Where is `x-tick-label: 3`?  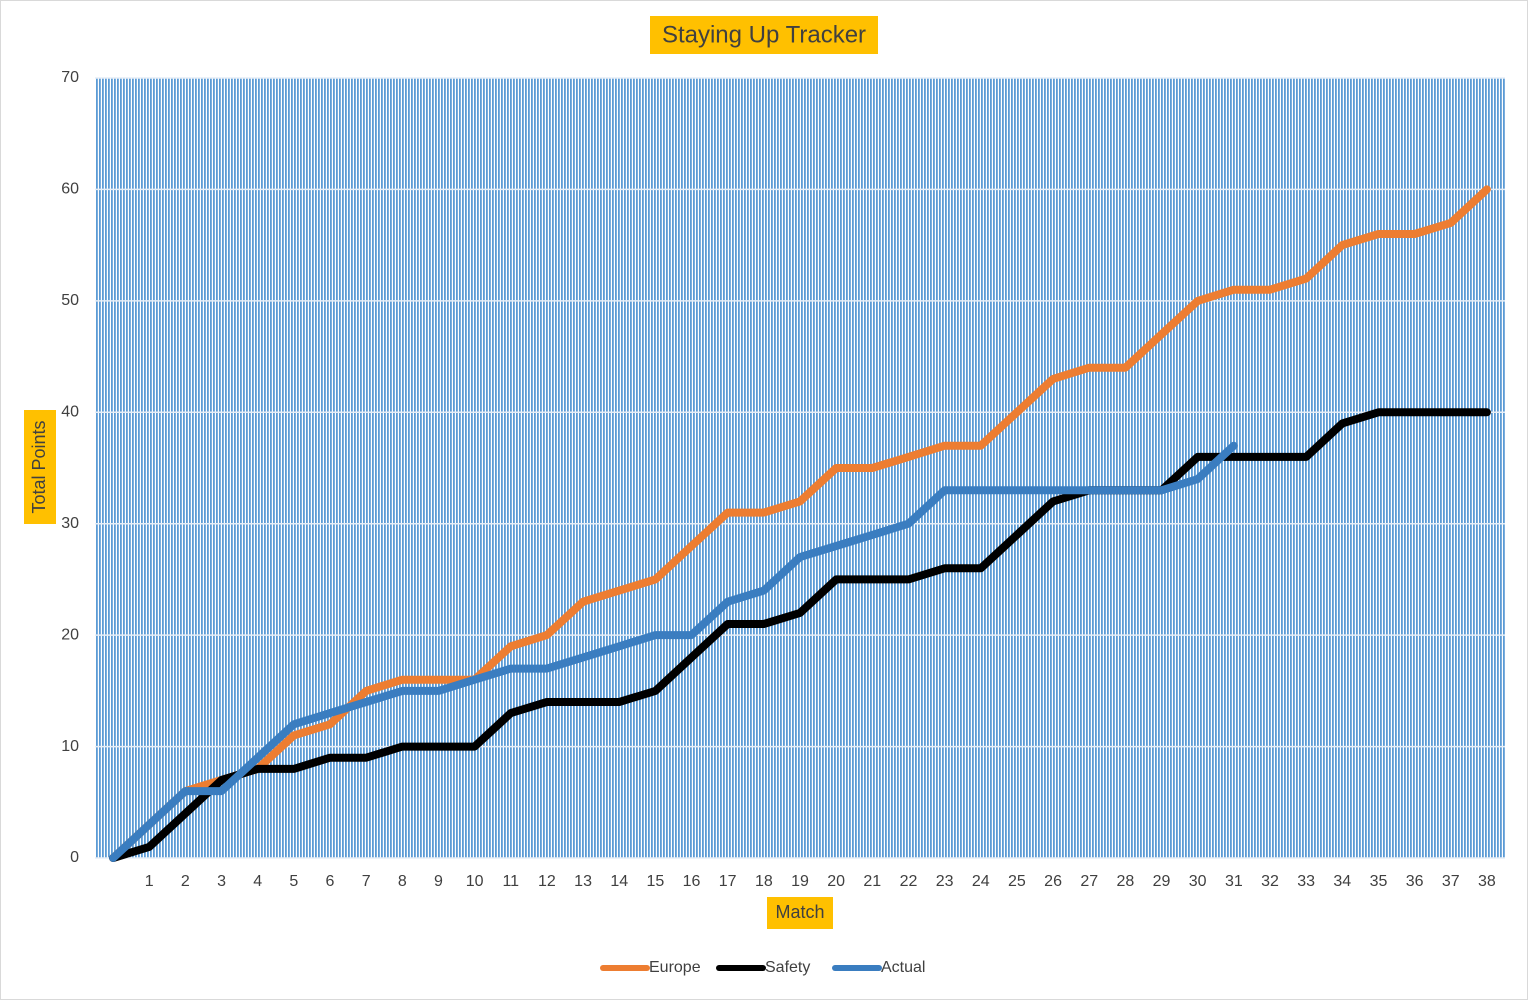
x-tick-label: 3 is located at coordinates (221, 881).